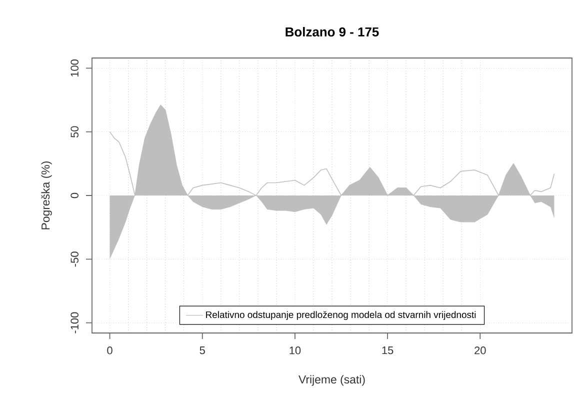 This screenshot has height=418, width=574. Describe the element at coordinates (74, 67) in the screenshot. I see `y-tick-label: 100` at that location.